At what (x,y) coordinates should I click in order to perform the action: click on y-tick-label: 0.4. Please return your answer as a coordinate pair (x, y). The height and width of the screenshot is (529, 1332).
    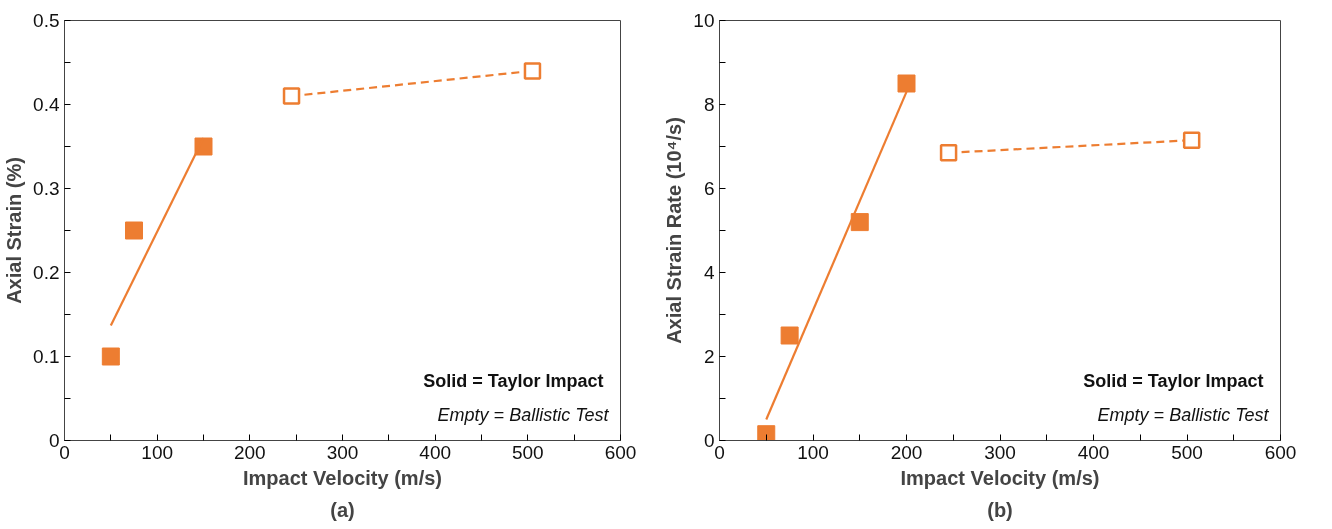
    Looking at the image, I should click on (46, 104).